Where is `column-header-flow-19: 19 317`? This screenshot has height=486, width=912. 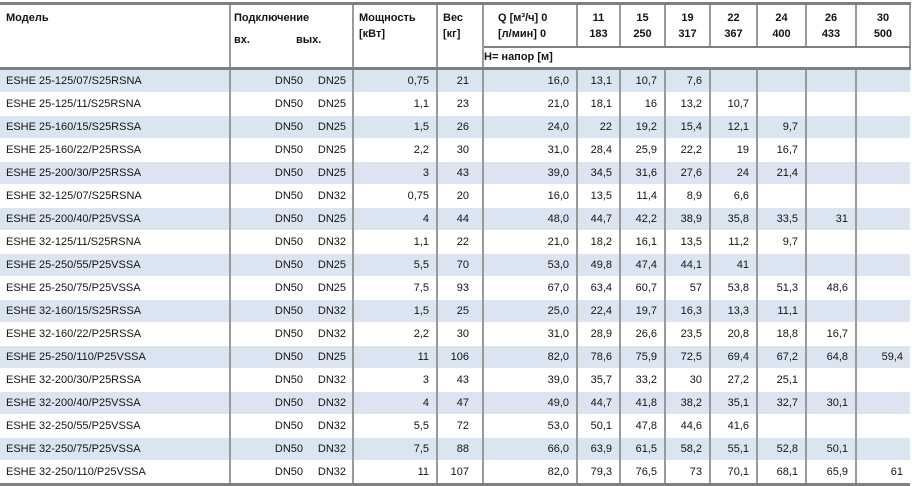 column-header-flow-19: 19 317 is located at coordinates (688, 25).